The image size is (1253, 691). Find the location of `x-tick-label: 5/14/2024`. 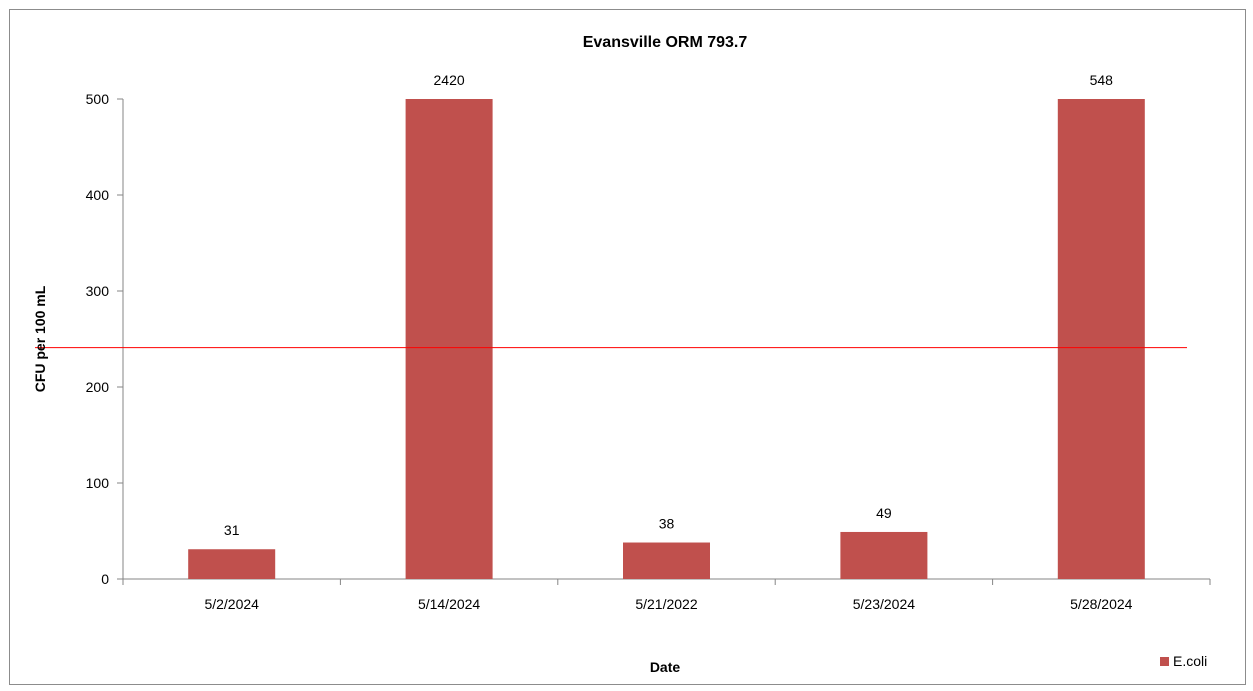

x-tick-label: 5/14/2024 is located at coordinates (449, 604).